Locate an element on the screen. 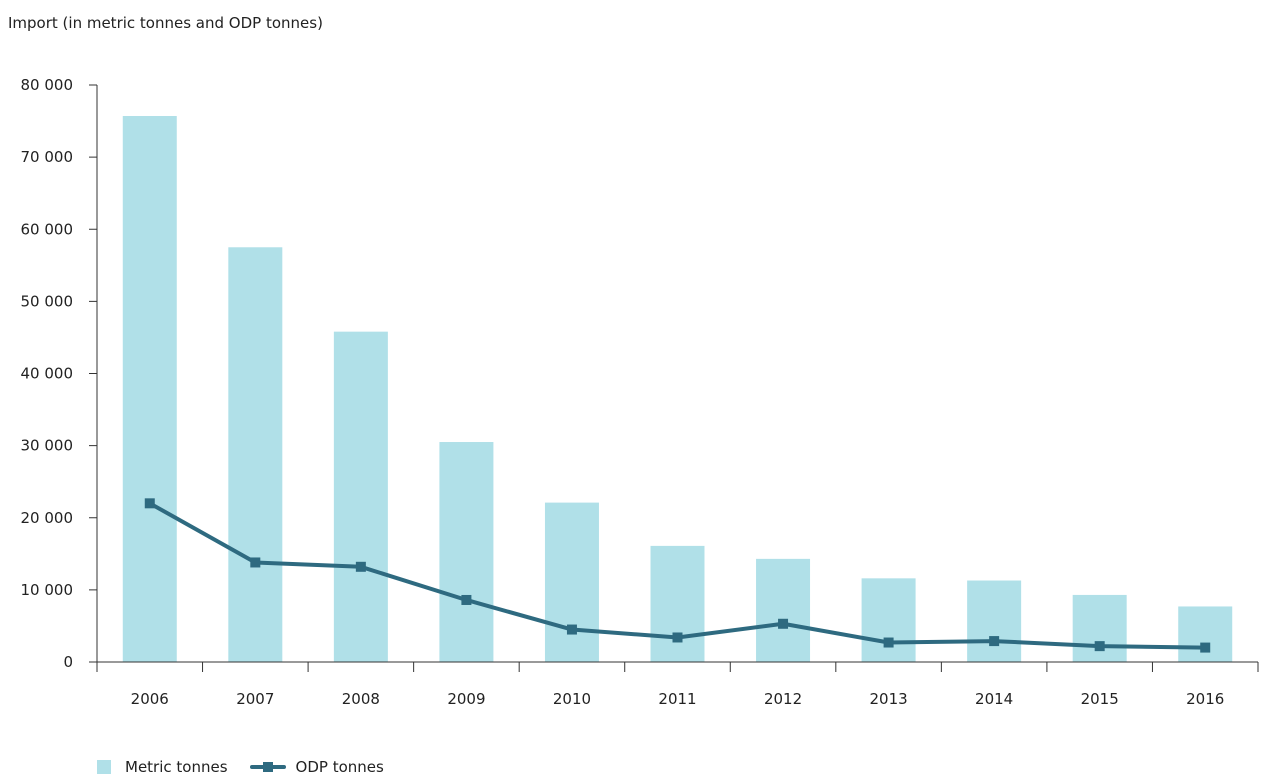  bar-2009 is located at coordinates (466, 552).